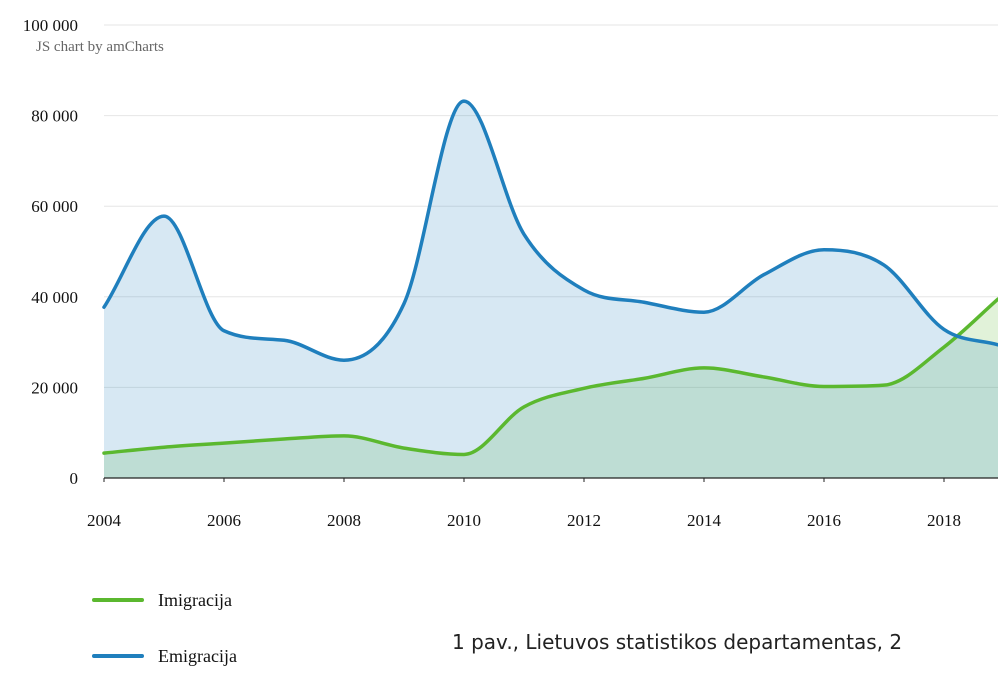  What do you see at coordinates (824, 520) in the screenshot?
I see `x-tick-label: 2016` at bounding box center [824, 520].